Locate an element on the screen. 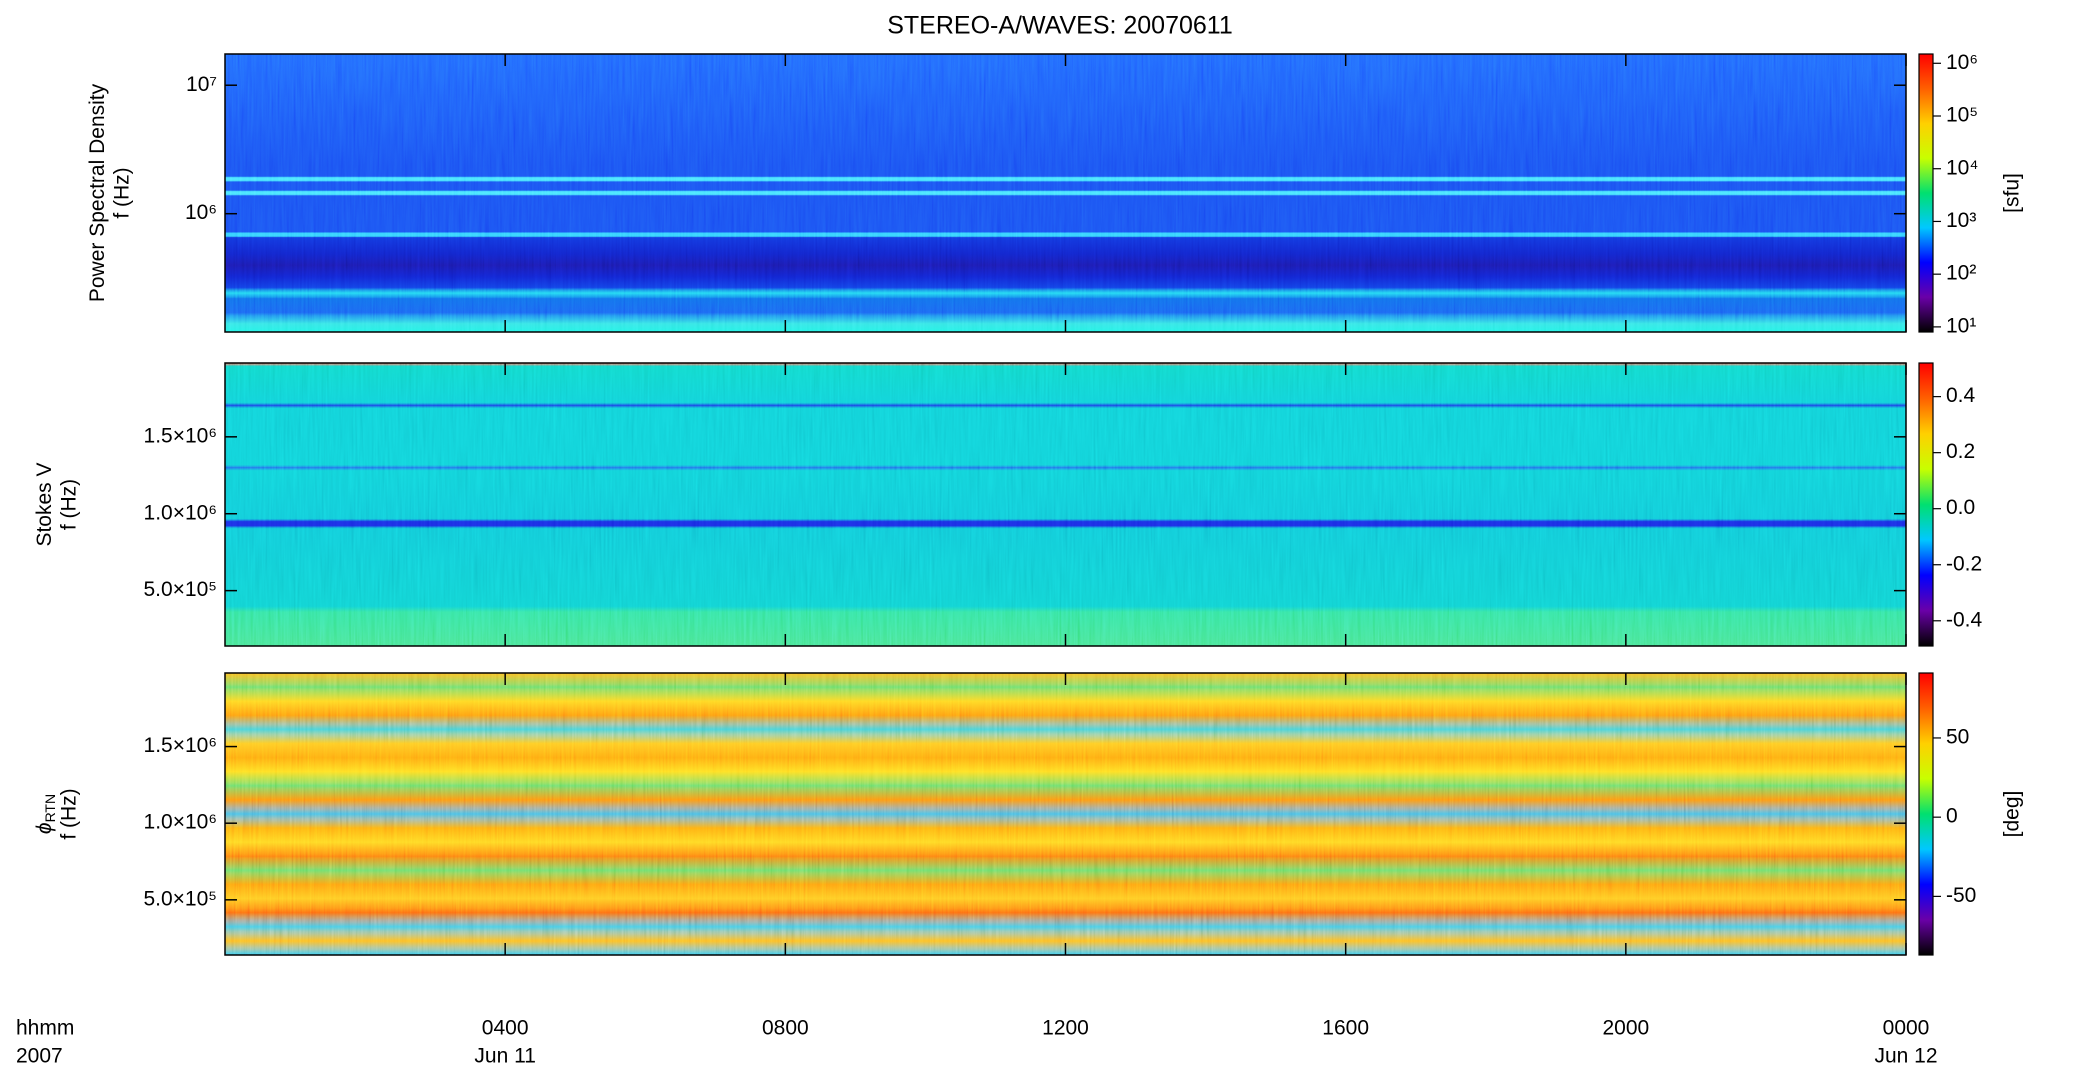 This screenshot has width=2096, height=1080. x-tick-label: 1200 is located at coordinates (1065, 1028).